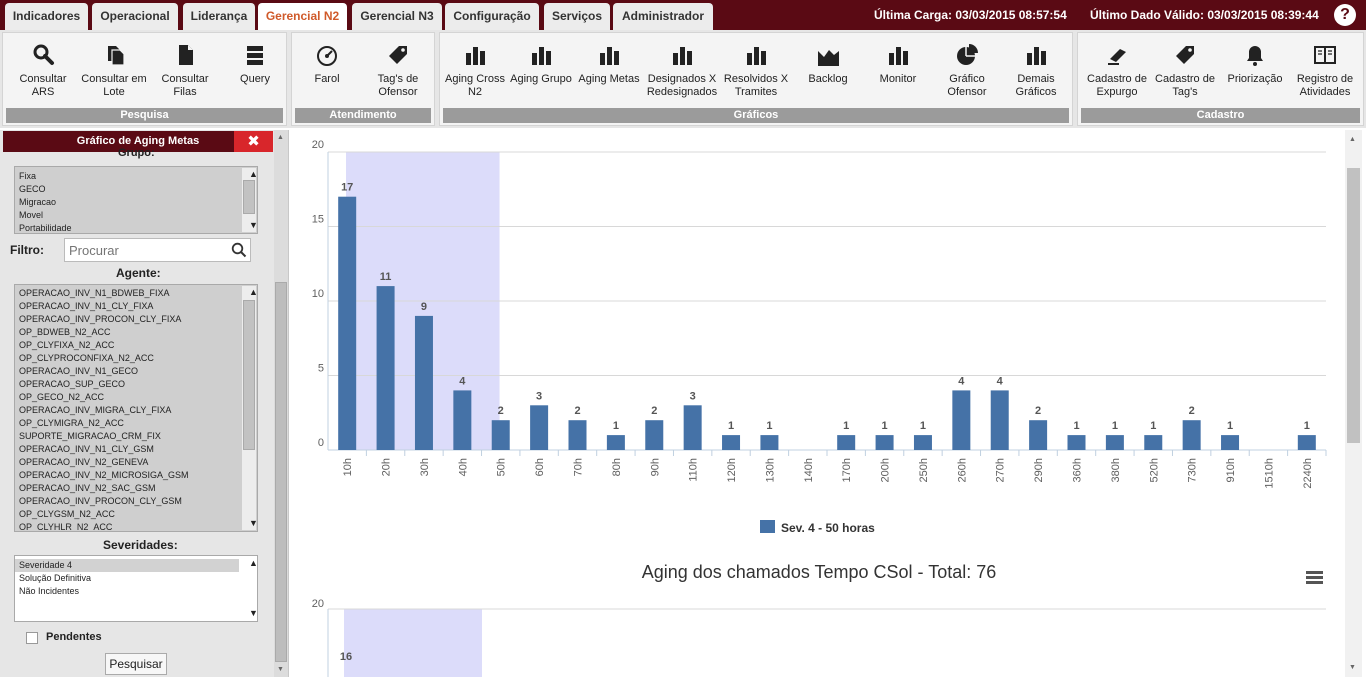 Image resolution: width=1366 pixels, height=677 pixels. Describe the element at coordinates (87, 488) in the screenshot. I see `list-item: OPERACAO_INV_N2_SAC_GSM` at that location.